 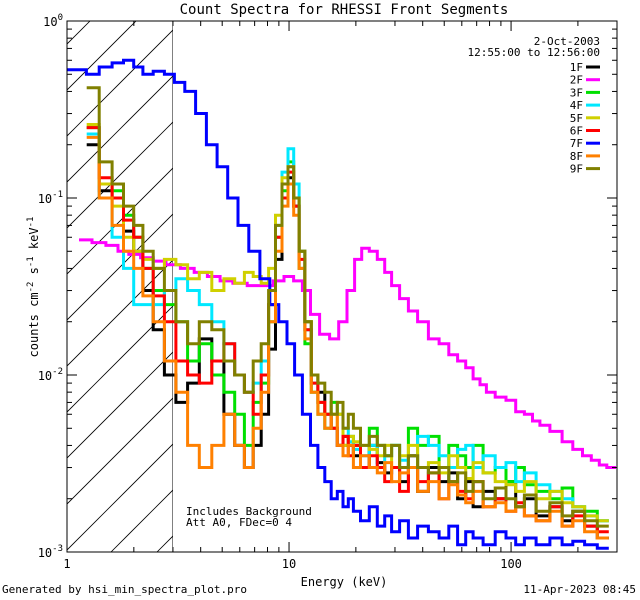 What do you see at coordinates (576, 143) in the screenshot?
I see `legend-label-7F: 7F` at bounding box center [576, 143].